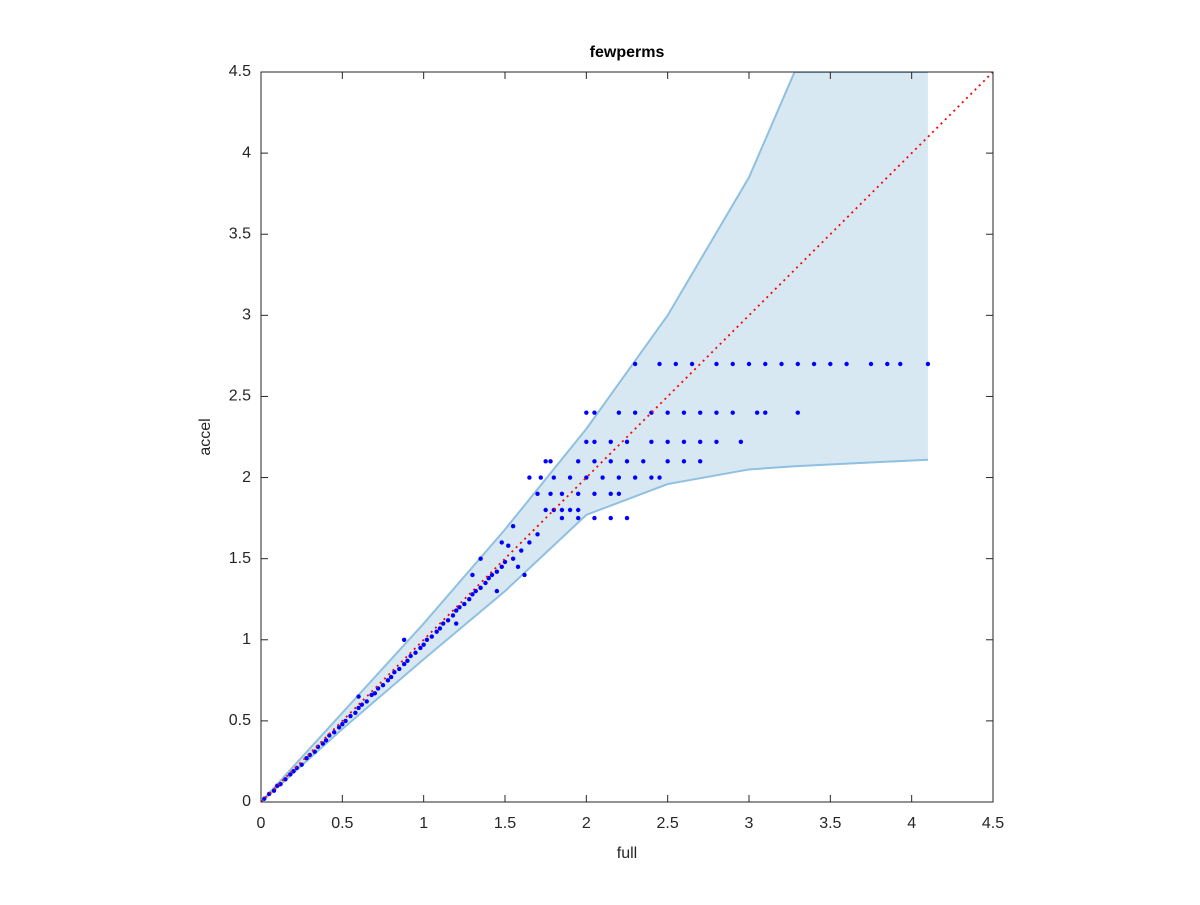  What do you see at coordinates (627, 853) in the screenshot?
I see `x-axis-label: full` at bounding box center [627, 853].